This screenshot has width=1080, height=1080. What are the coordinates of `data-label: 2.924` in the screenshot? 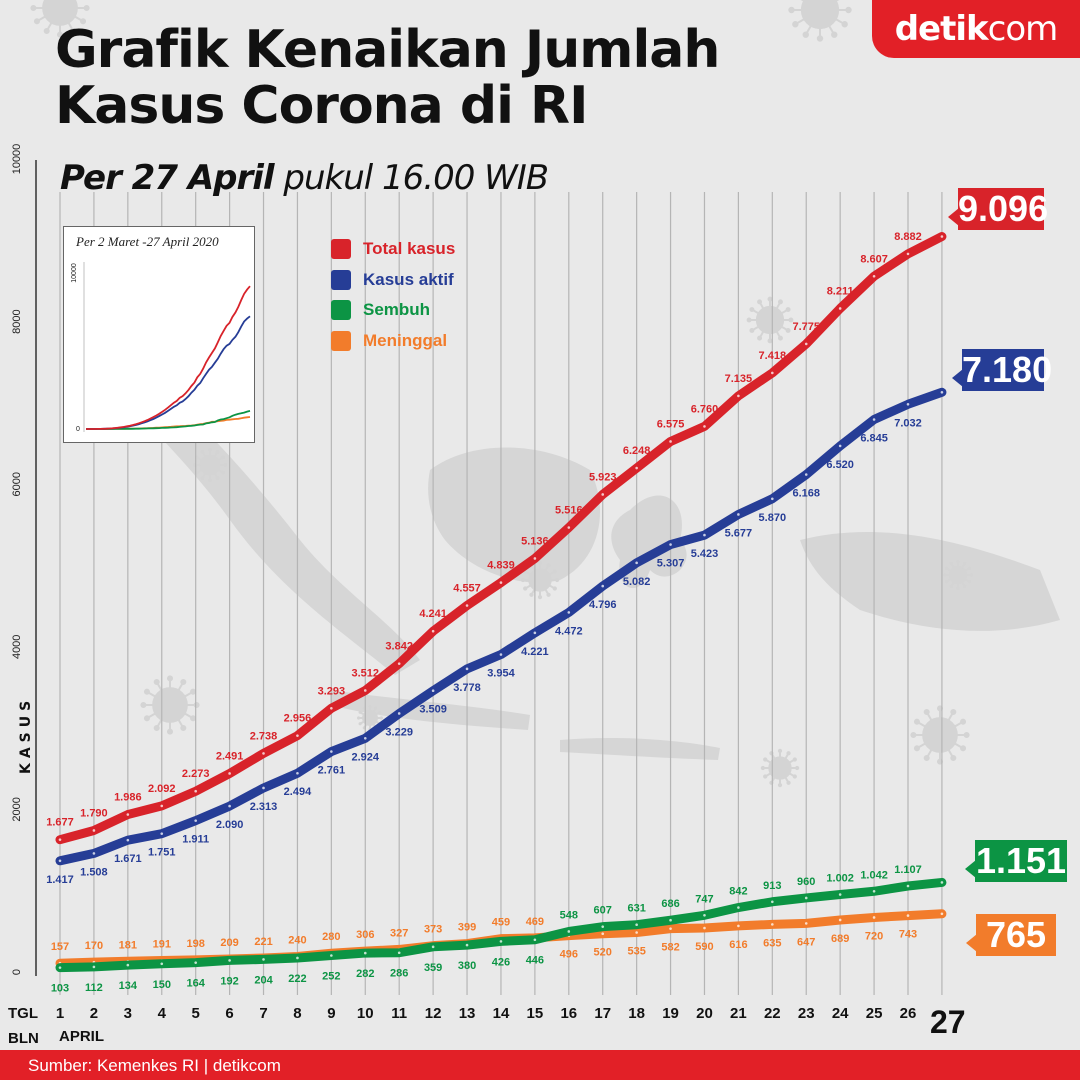 It's located at (366, 757).